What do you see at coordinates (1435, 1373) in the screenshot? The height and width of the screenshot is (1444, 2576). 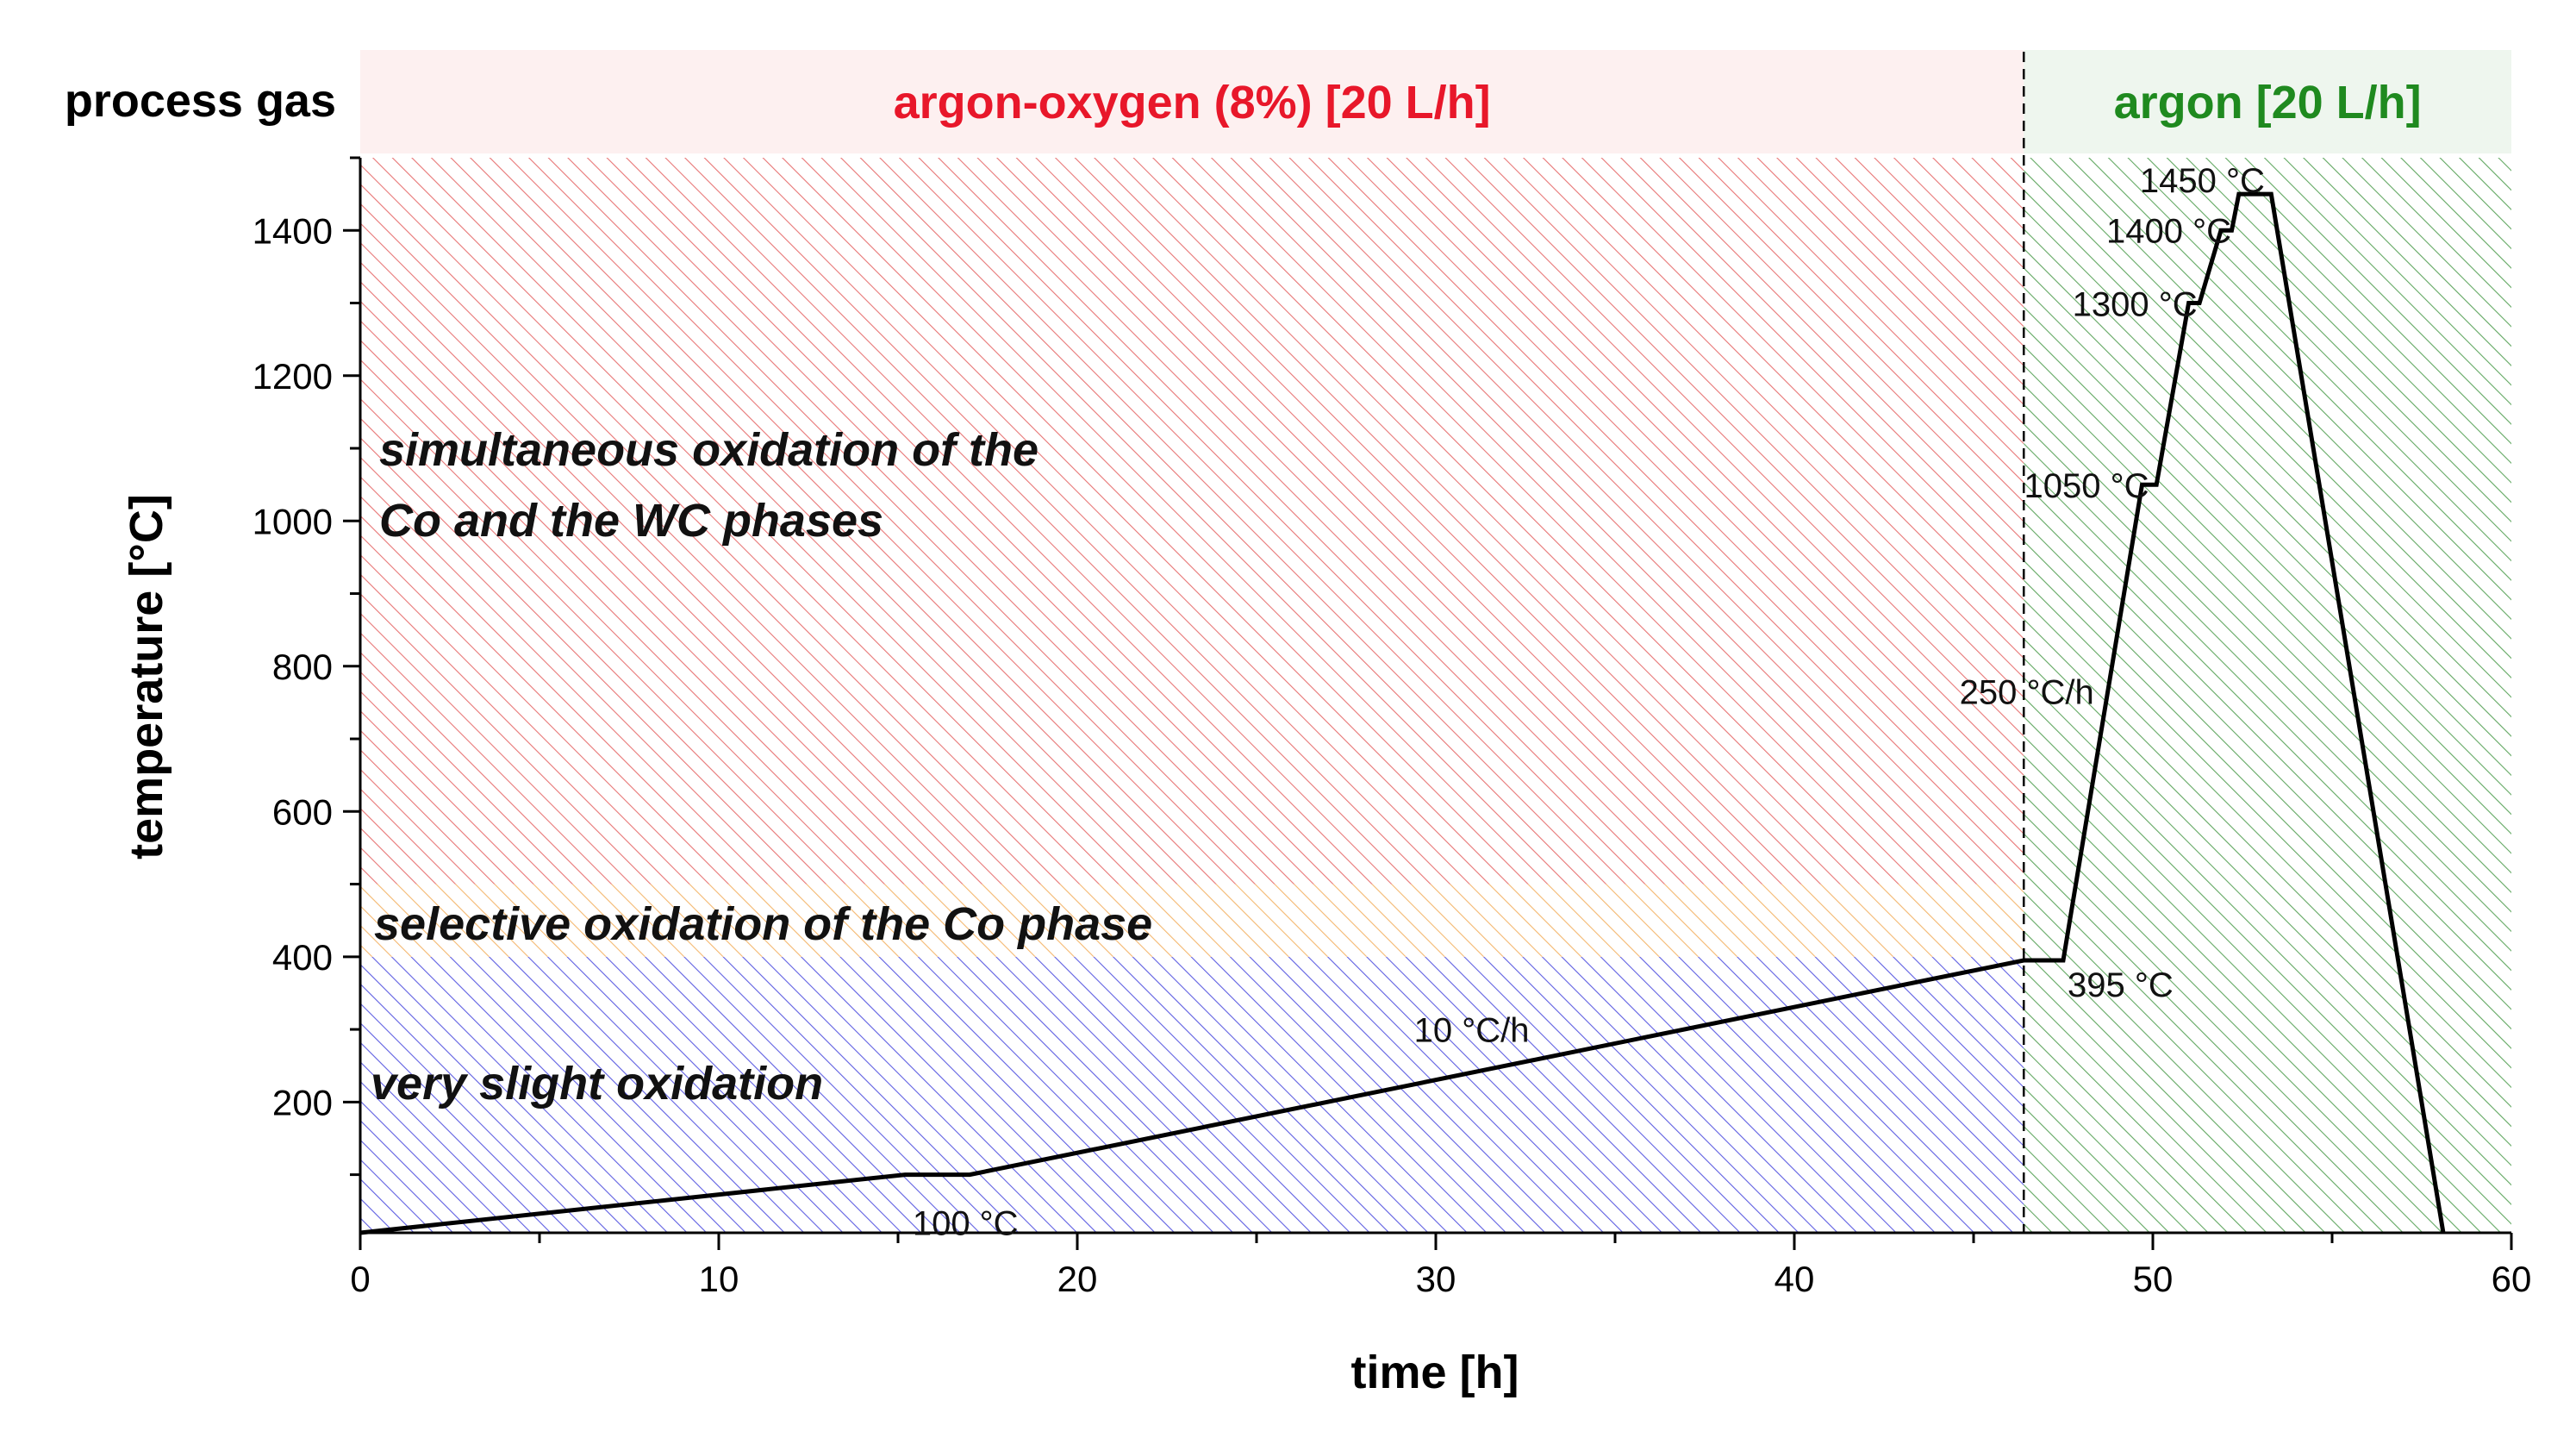 I see `x-axis-title: time [h]` at bounding box center [1435, 1373].